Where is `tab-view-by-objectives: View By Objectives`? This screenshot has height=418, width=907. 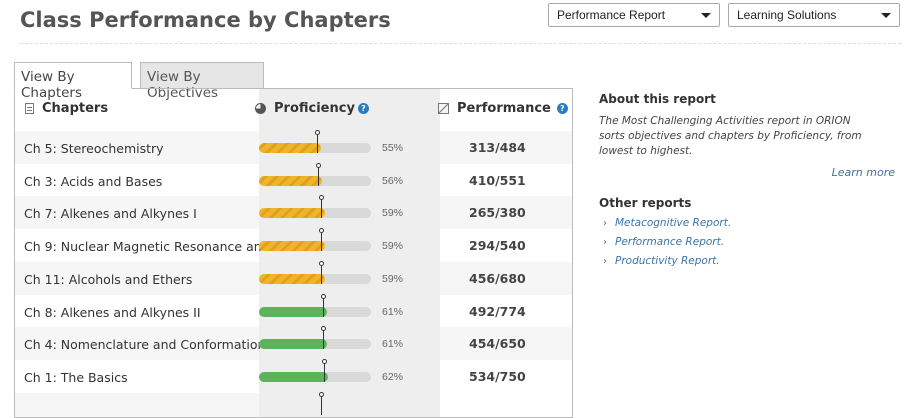
tab-view-by-objectives: View By Objectives is located at coordinates (202, 81).